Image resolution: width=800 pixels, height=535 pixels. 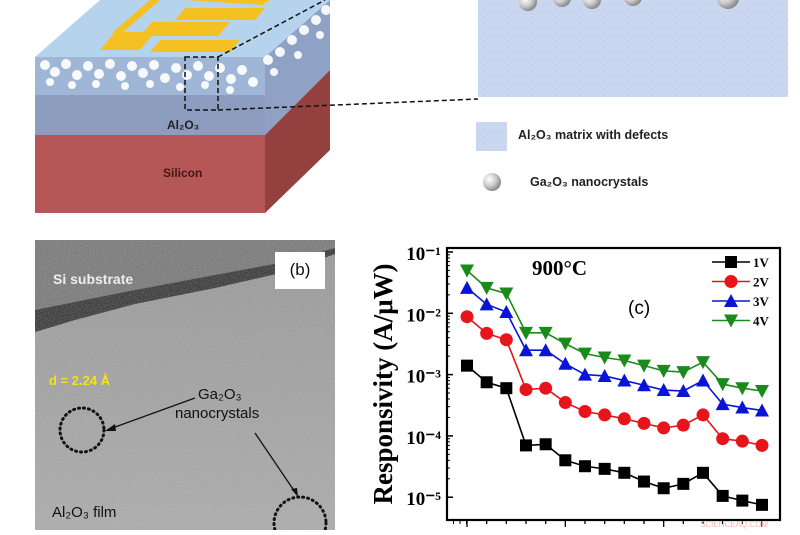 What do you see at coordinates (559, 268) in the screenshot?
I see `chart-title: 900°C` at bounding box center [559, 268].